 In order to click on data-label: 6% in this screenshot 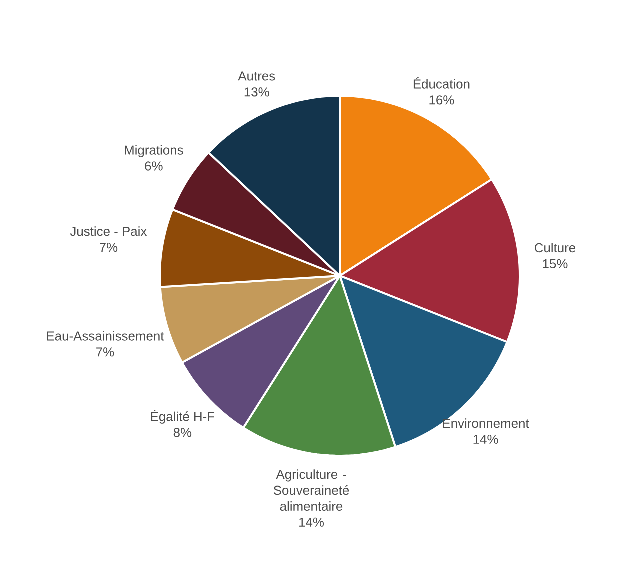, I will do `click(154, 166)`.